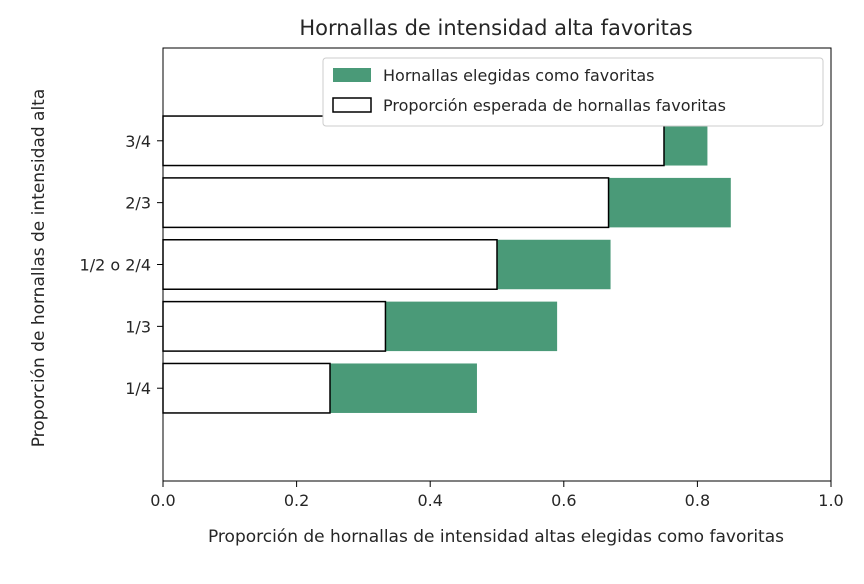  Describe the element at coordinates (429, 500) in the screenshot. I see `x-tick-label-2: 0.4` at that location.